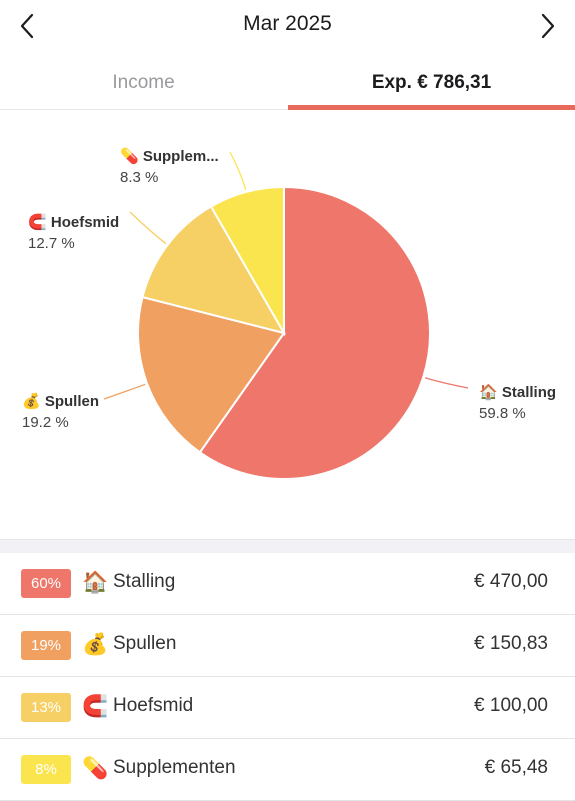 This screenshot has height=801, width=575. What do you see at coordinates (511, 705) in the screenshot?
I see `category-amount: € 100,00` at bounding box center [511, 705].